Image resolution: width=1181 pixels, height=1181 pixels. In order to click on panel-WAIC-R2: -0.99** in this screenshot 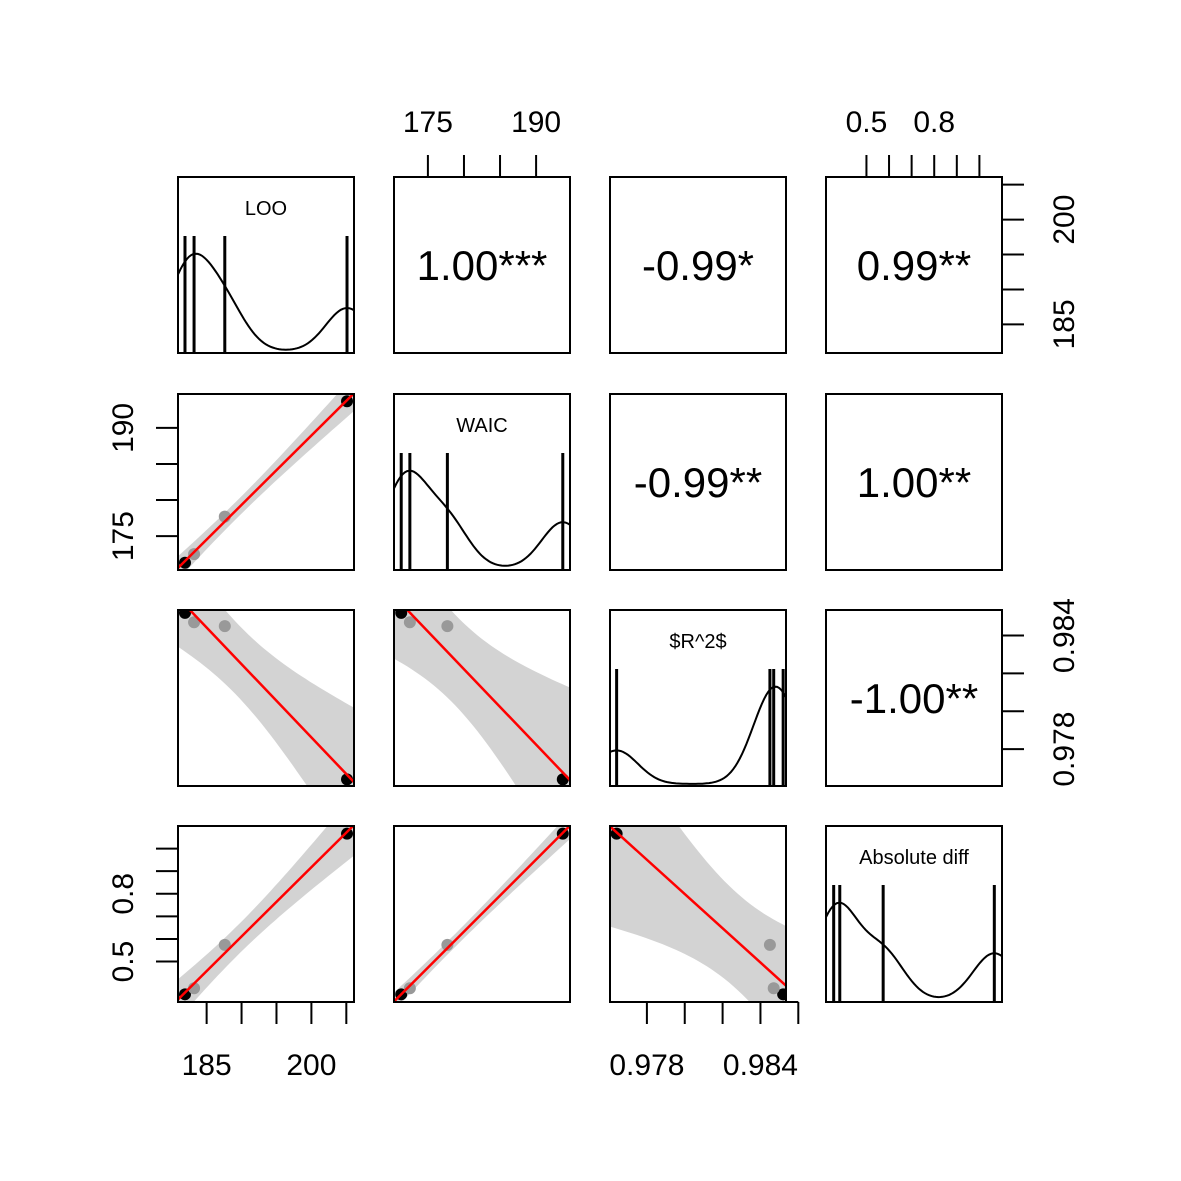, I will do `click(698, 482)`.